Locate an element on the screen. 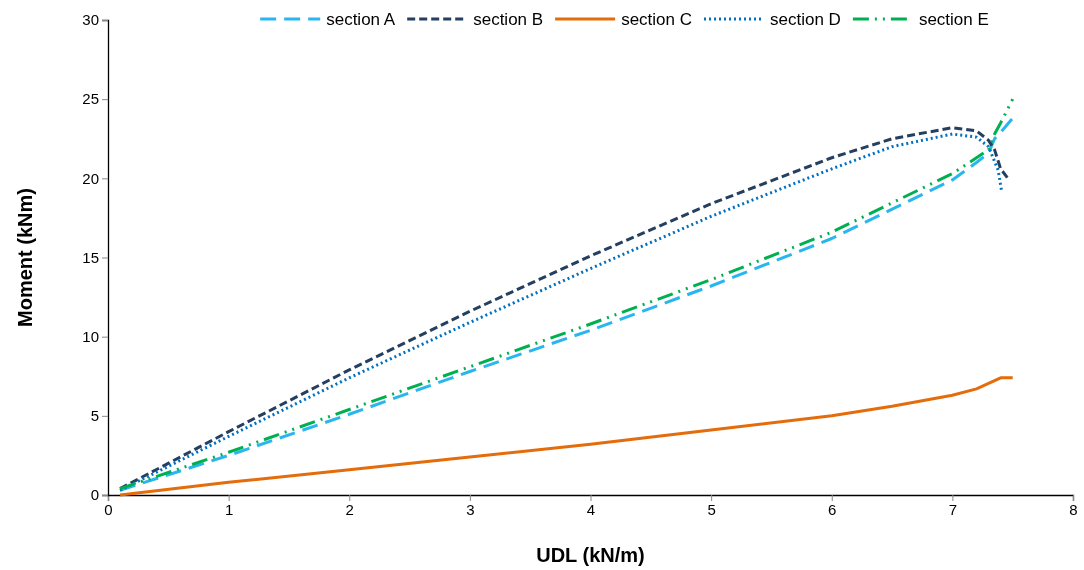  legend-label: section E is located at coordinates (953, 19).